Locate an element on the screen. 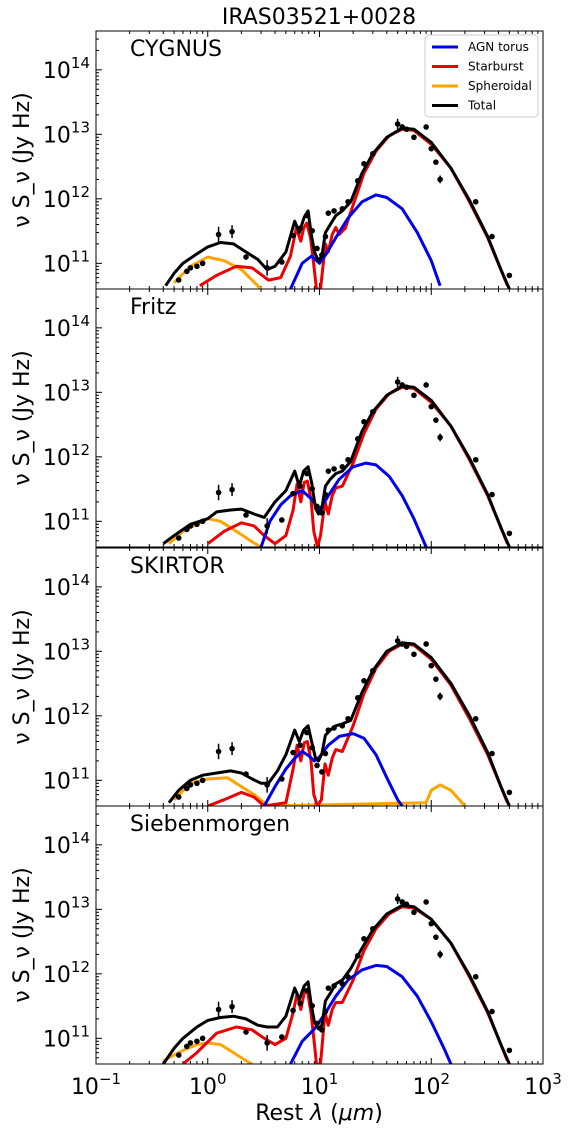 The height and width of the screenshot is (1134, 570). legend-box is located at coordinates (481, 76).